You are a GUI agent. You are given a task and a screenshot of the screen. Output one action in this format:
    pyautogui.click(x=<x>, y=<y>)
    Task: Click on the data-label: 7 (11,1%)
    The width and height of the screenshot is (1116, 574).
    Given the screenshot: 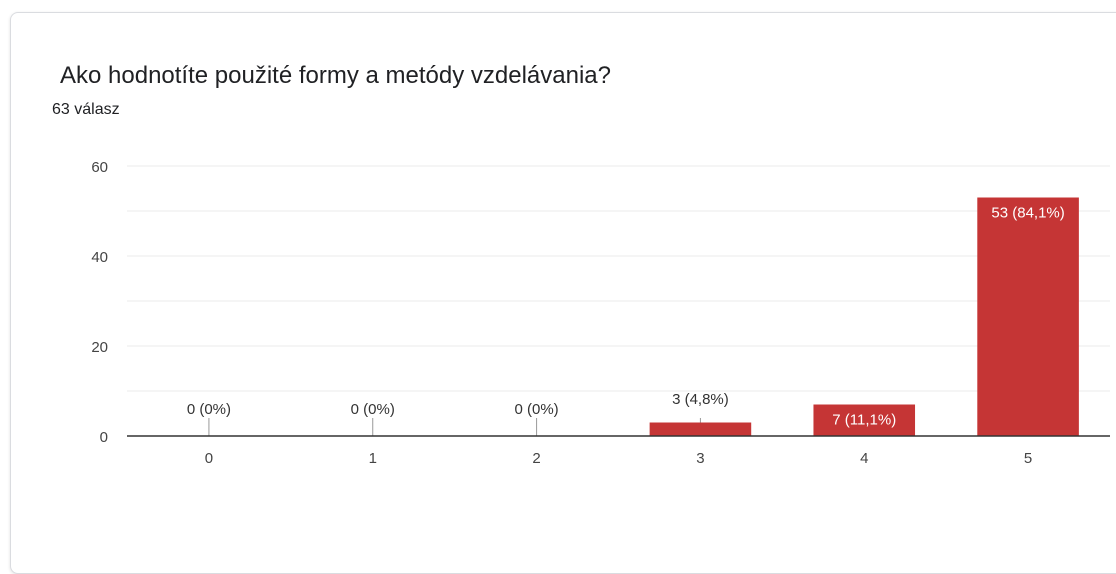 What is the action you would take?
    pyautogui.click(x=864, y=420)
    